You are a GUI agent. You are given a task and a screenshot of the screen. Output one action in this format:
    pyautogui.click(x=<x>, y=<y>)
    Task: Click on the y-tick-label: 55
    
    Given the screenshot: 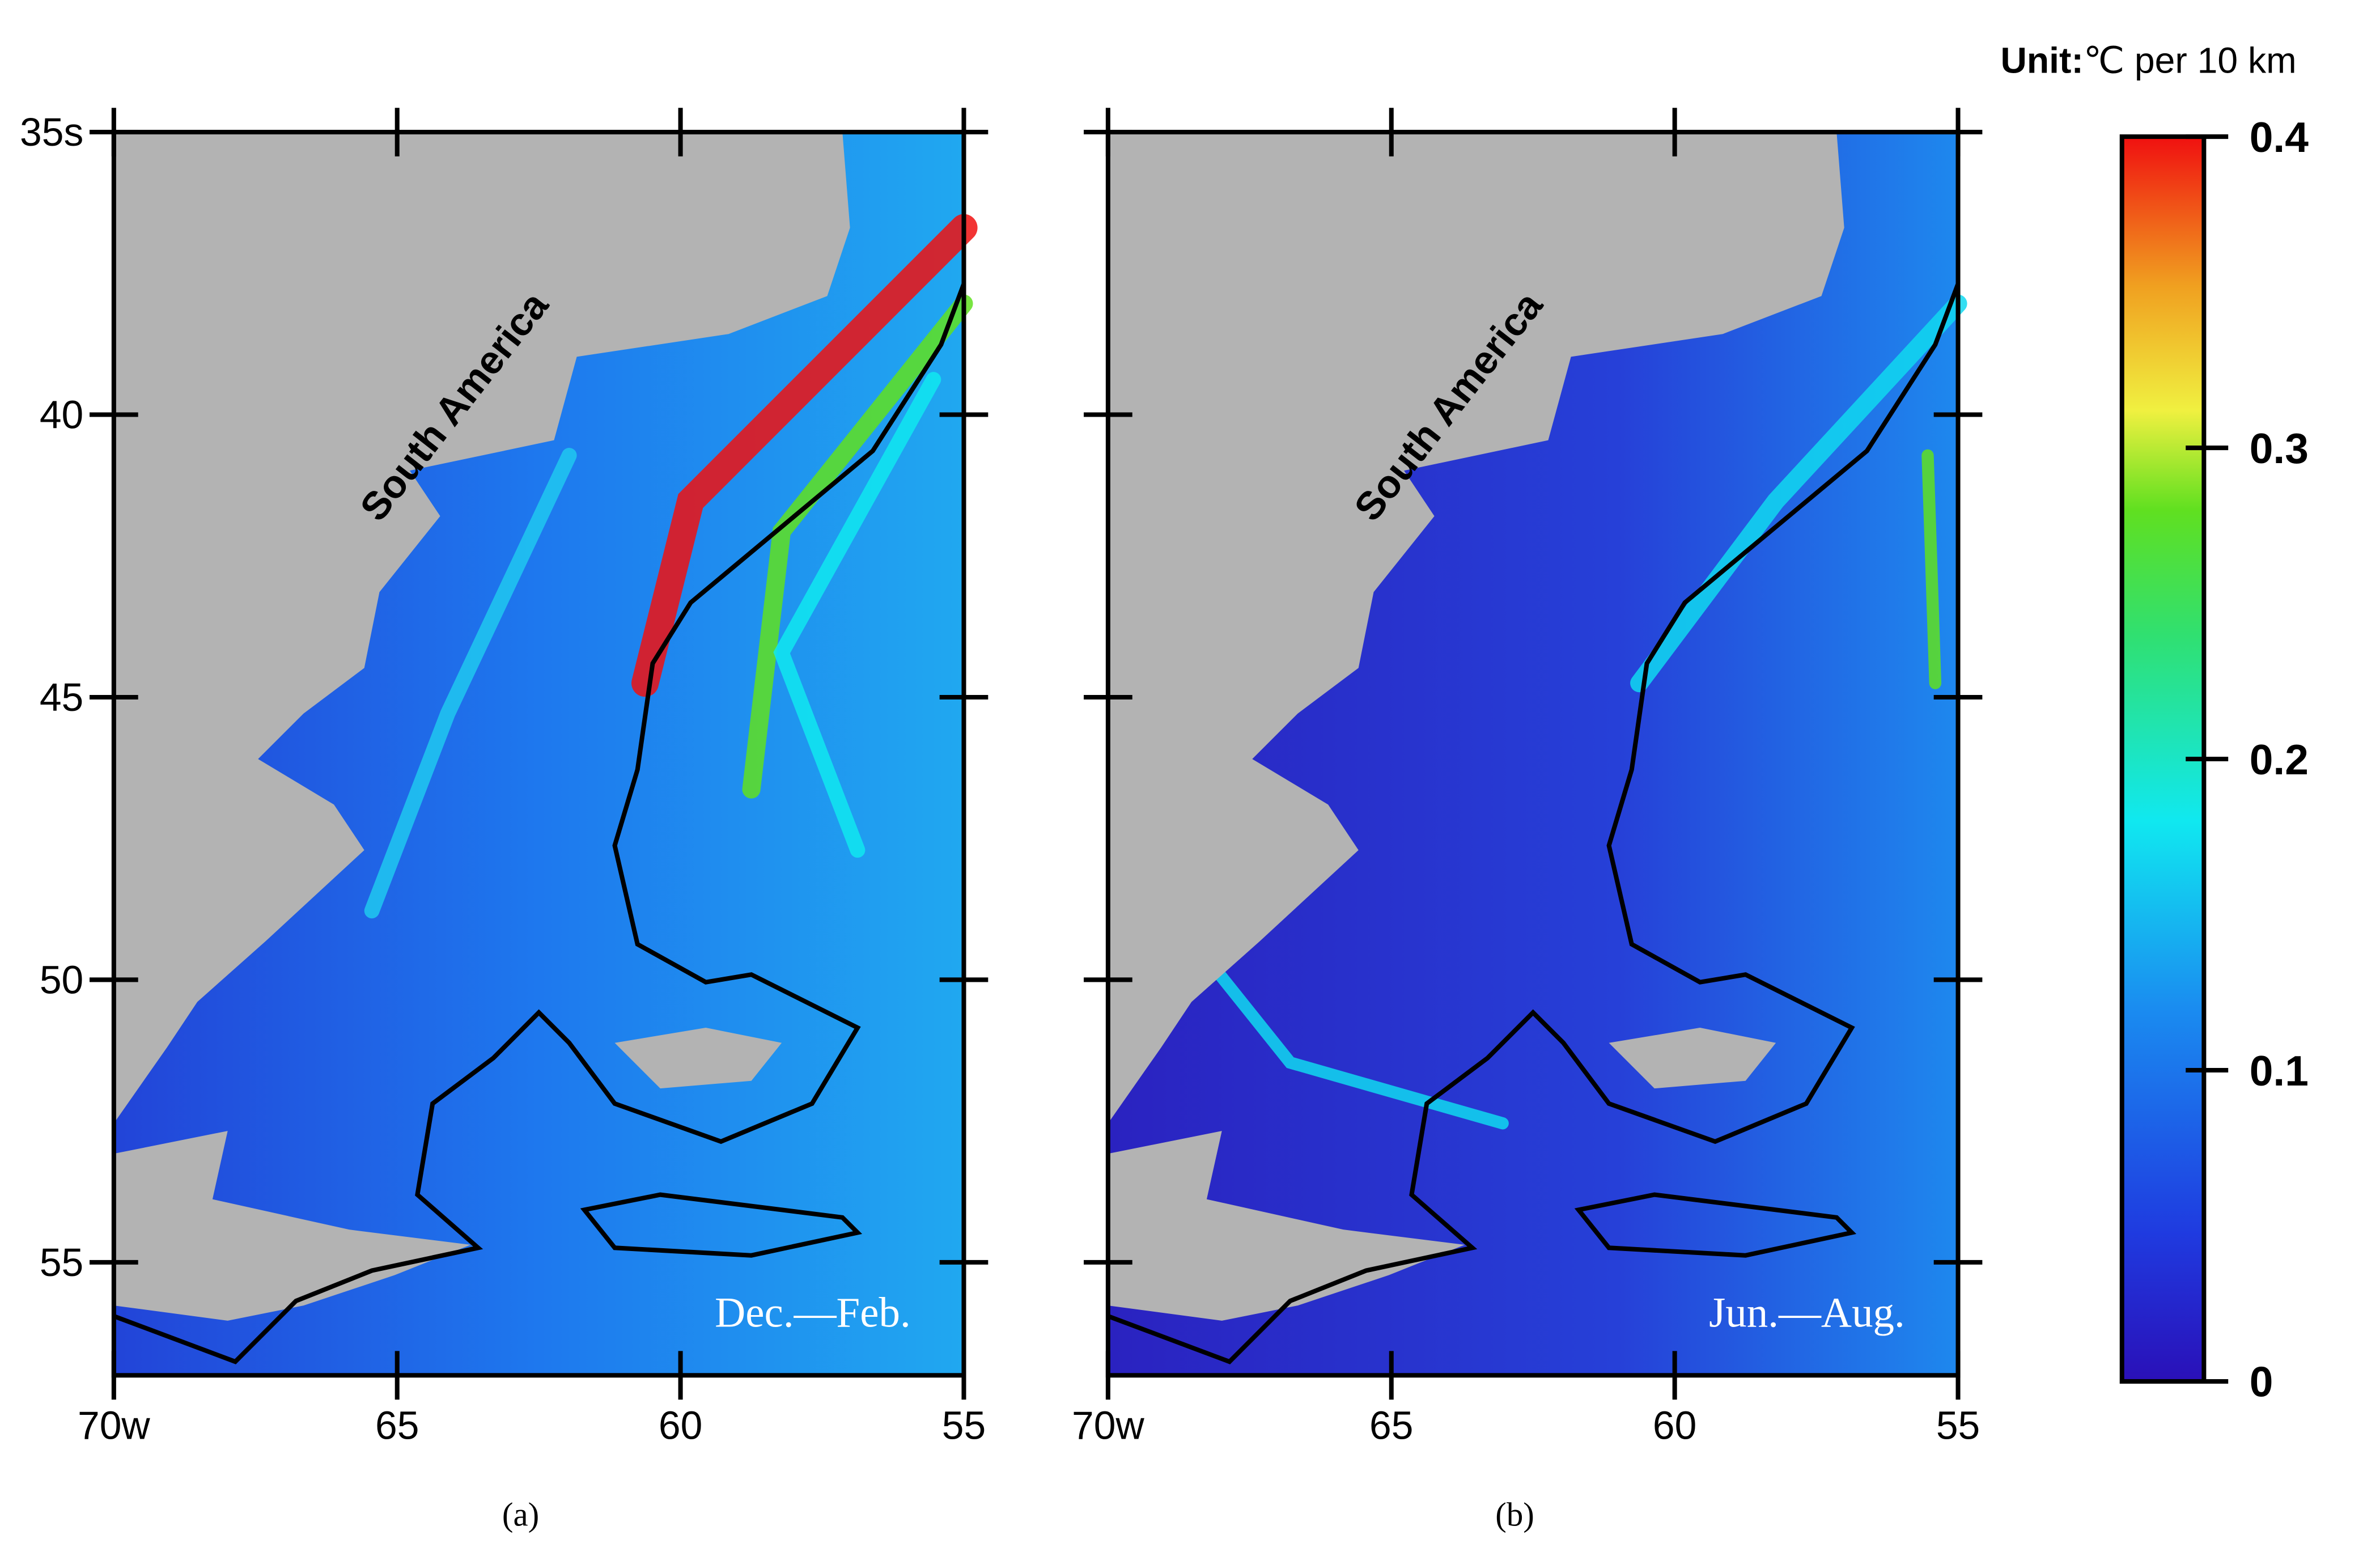 What is the action you would take?
    pyautogui.click(x=61, y=1262)
    